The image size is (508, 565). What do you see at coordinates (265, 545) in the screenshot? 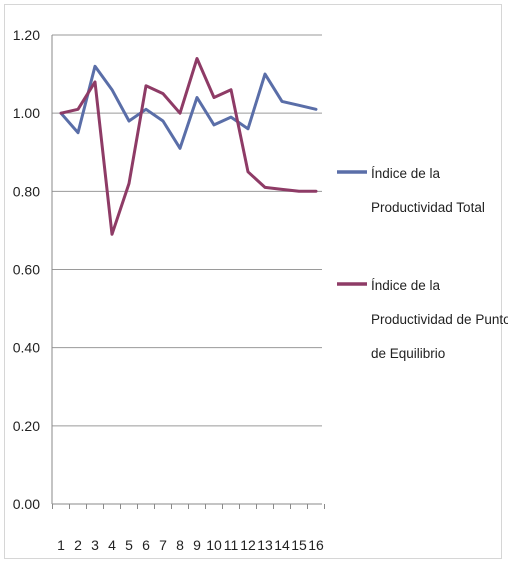
I see `x-tick-label: 13` at bounding box center [265, 545].